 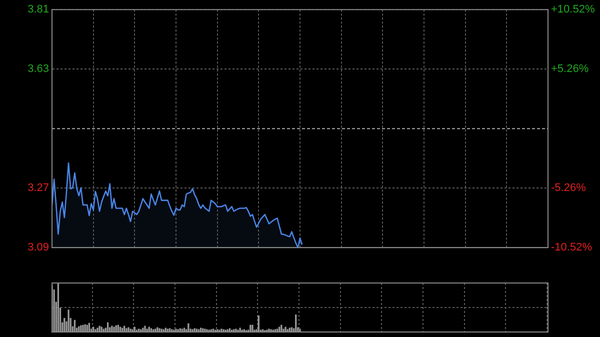 I want to click on y2-tick-label: -10.52%, so click(x=571, y=248).